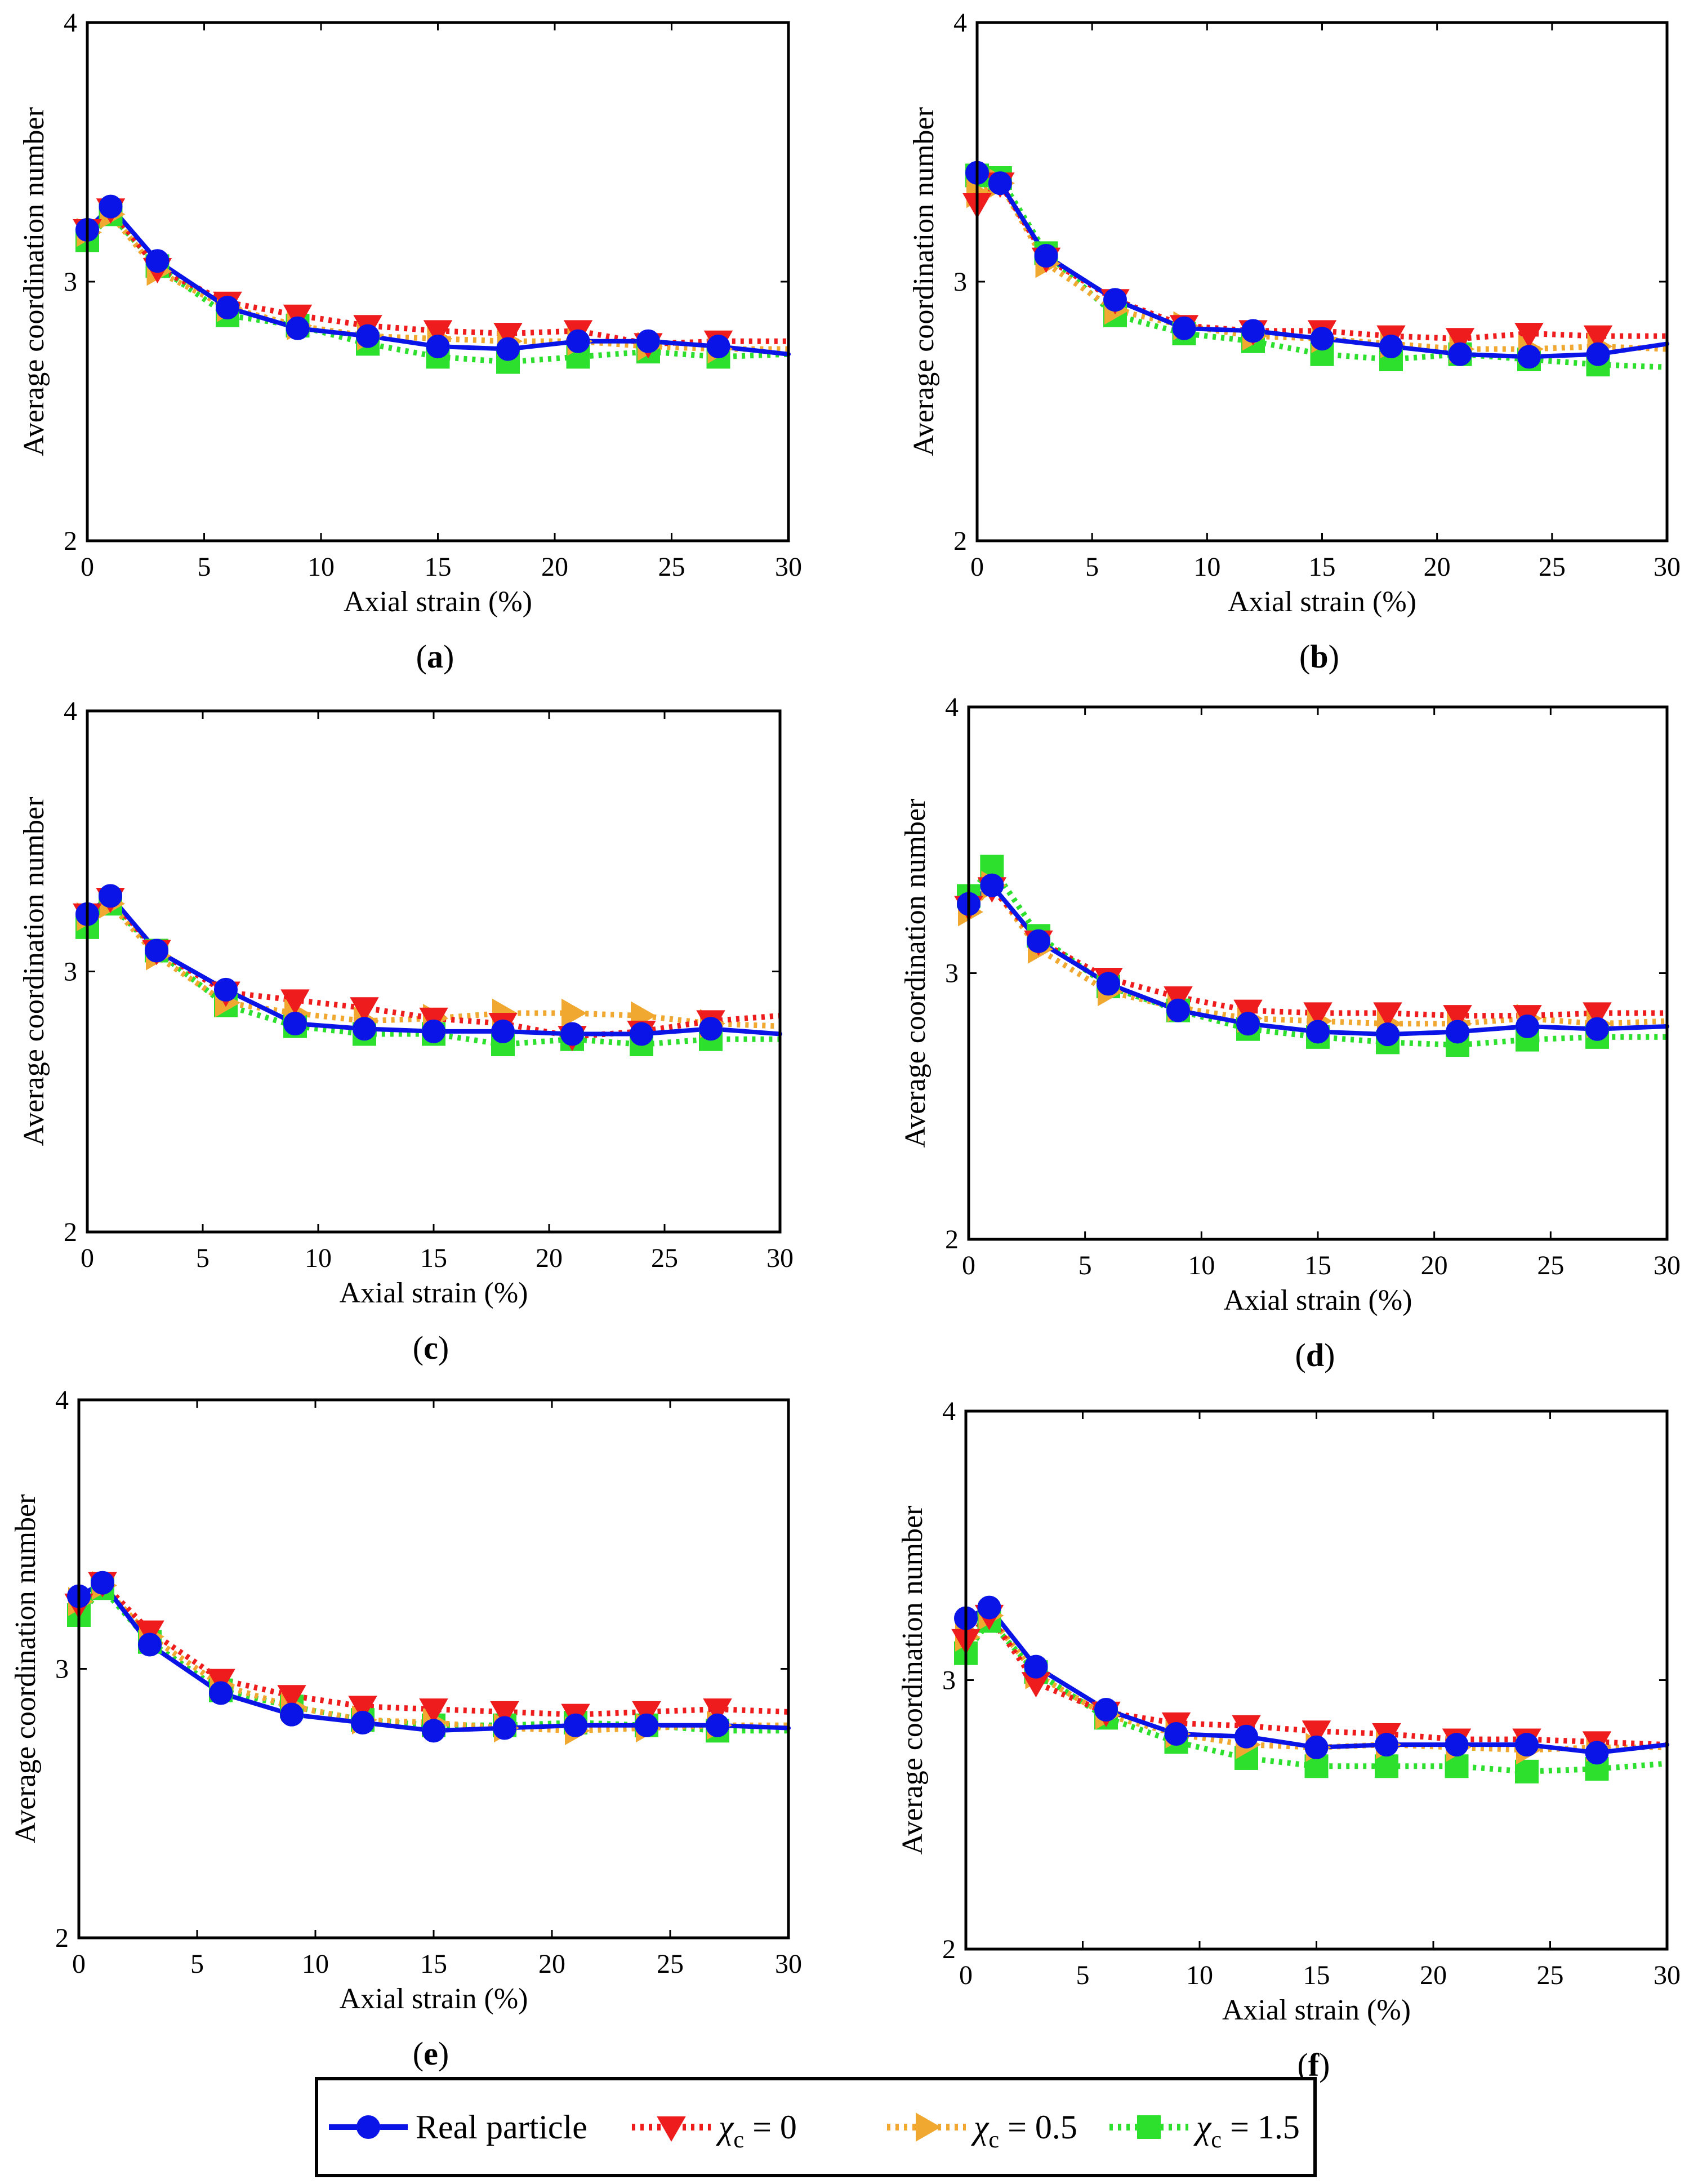  I want to click on legend-label-value: = 1.5, so click(1261, 2127).